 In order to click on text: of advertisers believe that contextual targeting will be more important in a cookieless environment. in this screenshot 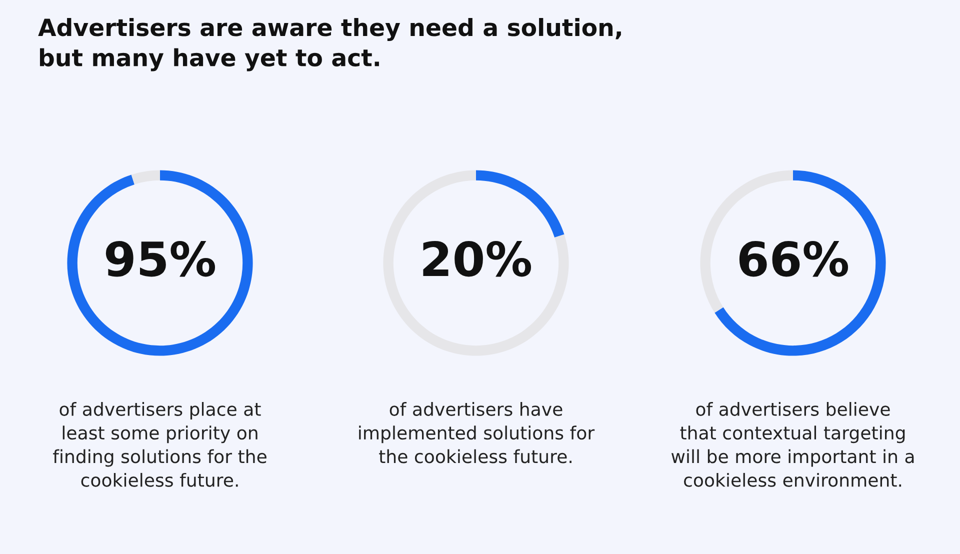, I will do `click(792, 444)`.